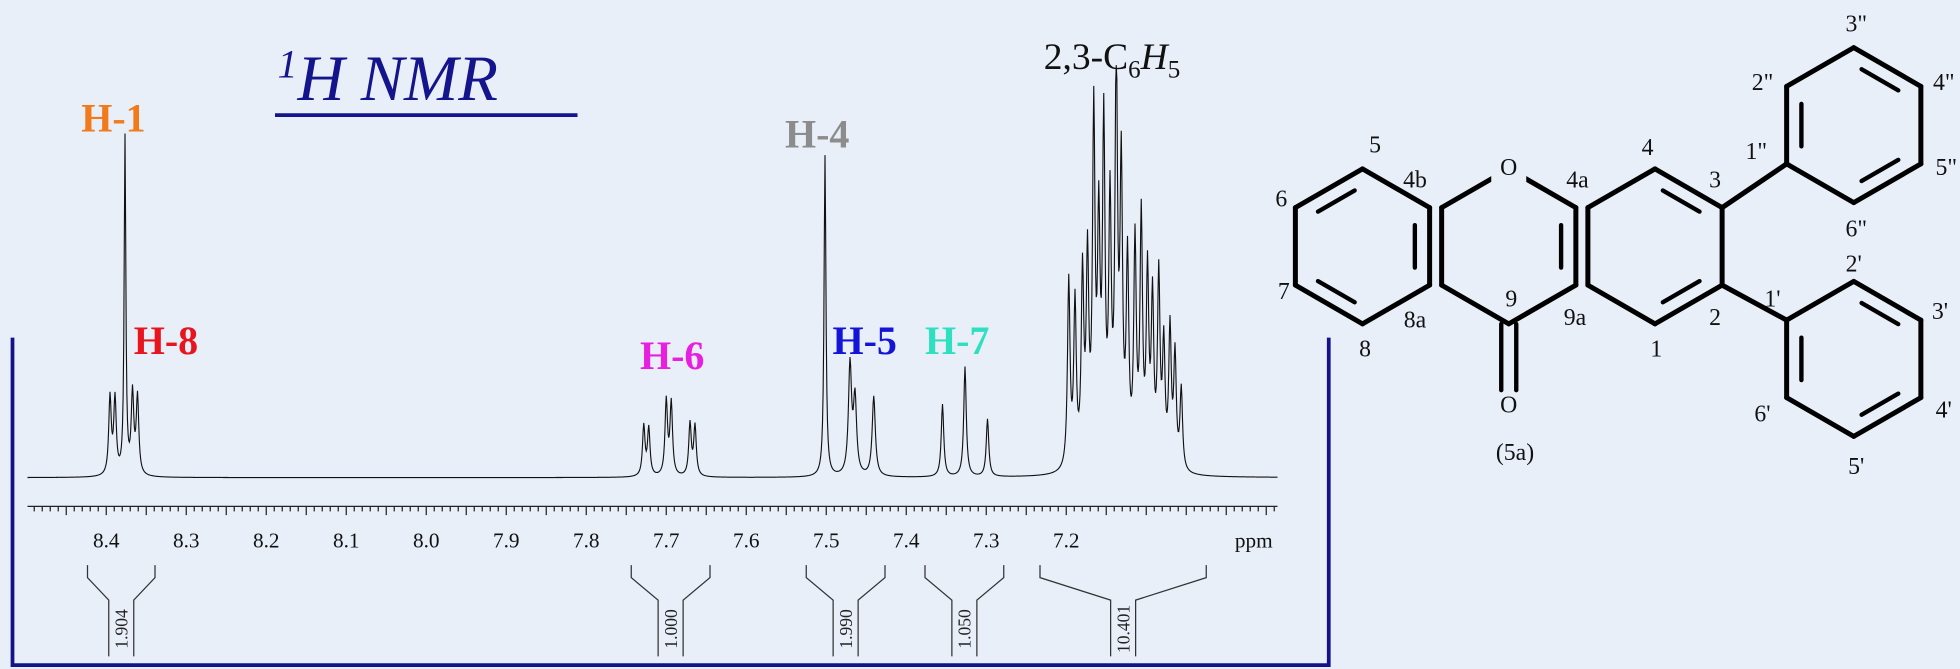 The height and width of the screenshot is (669, 1960). What do you see at coordinates (1174, 70) in the screenshot?
I see `phenyl-label-sub: 5` at bounding box center [1174, 70].